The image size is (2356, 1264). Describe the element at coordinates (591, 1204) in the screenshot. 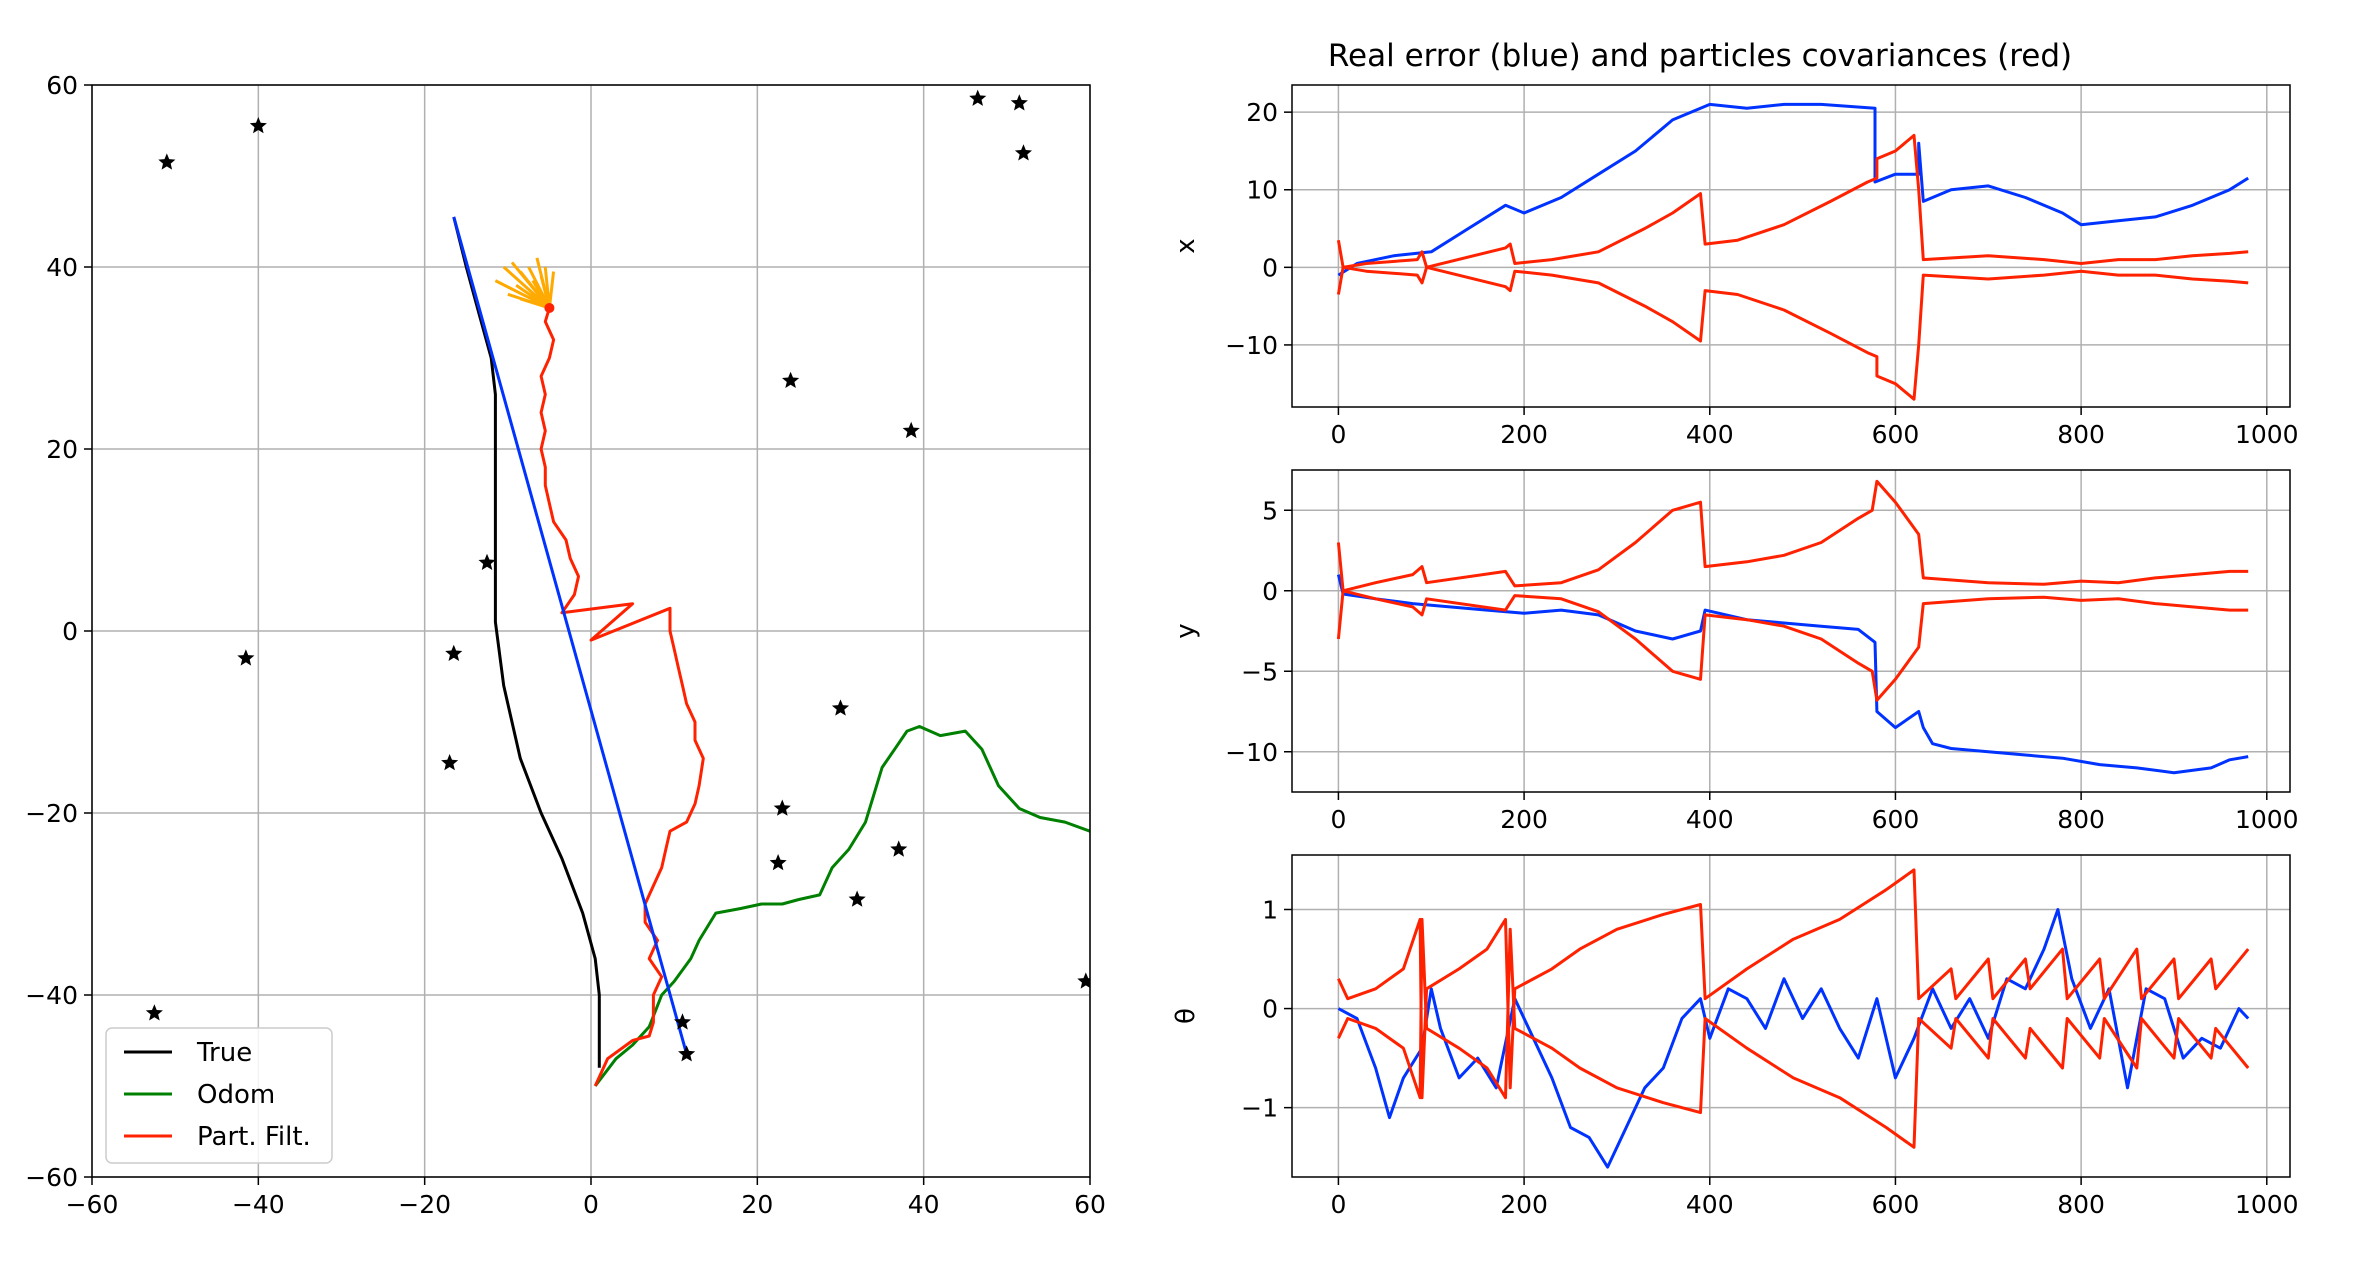

I see `map-xtick-label: 0` at that location.